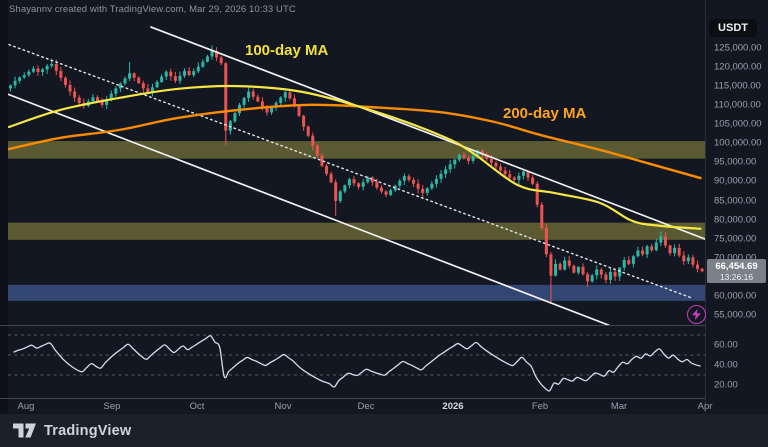  What do you see at coordinates (738, 67) in the screenshot?
I see `price-tick-label: 120,000.00` at bounding box center [738, 67].